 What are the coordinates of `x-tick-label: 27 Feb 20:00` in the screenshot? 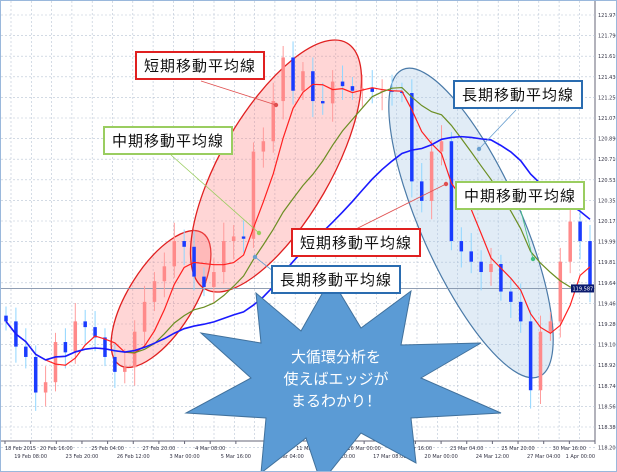 It's located at (159, 449).